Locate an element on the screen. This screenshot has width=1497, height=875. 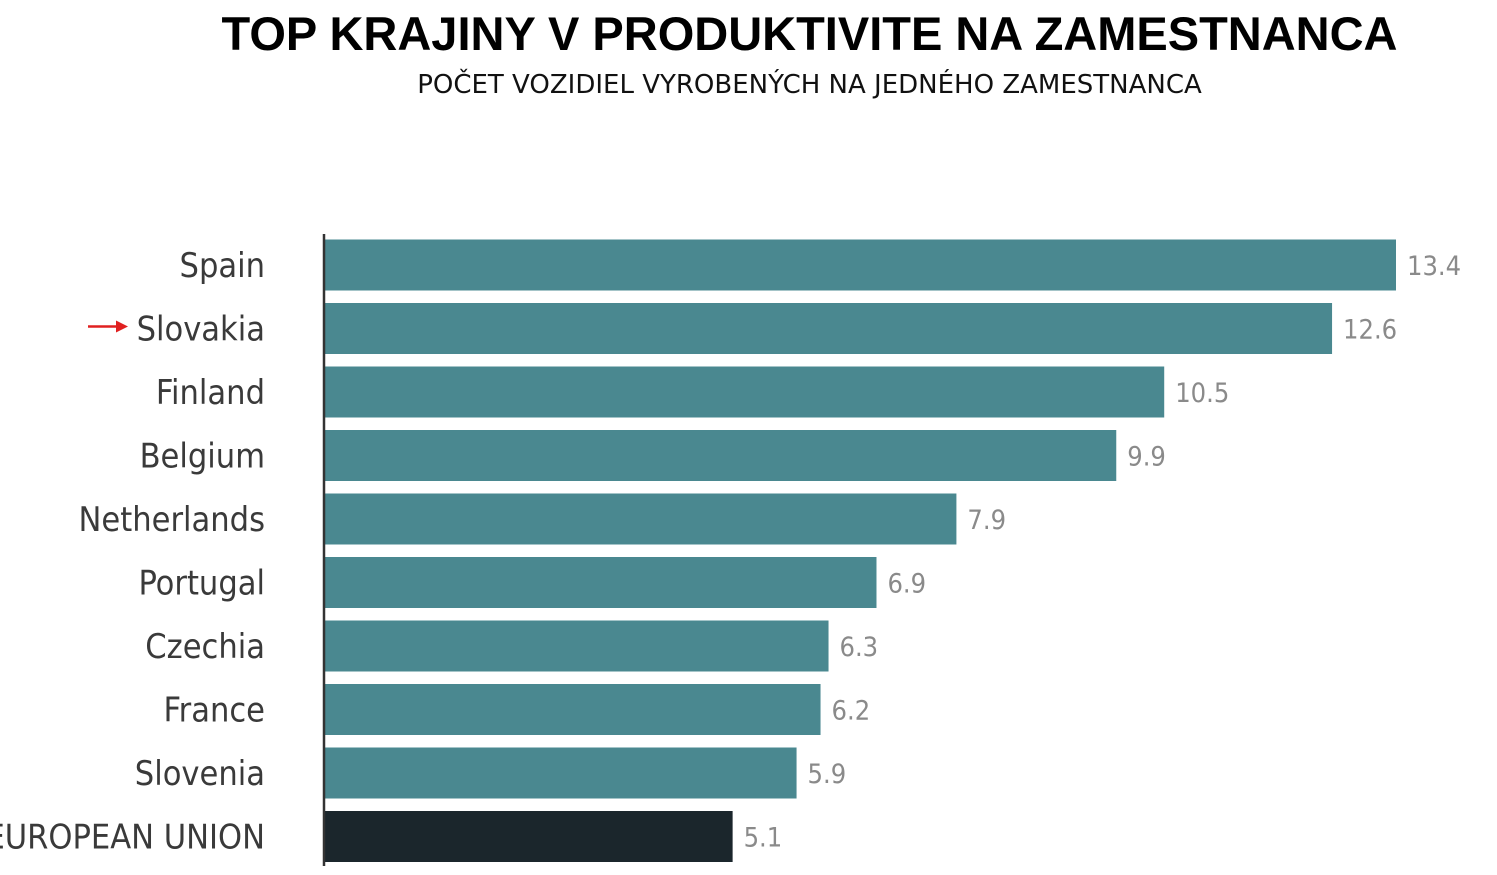
category-label-finland: Finland is located at coordinates (210, 393).